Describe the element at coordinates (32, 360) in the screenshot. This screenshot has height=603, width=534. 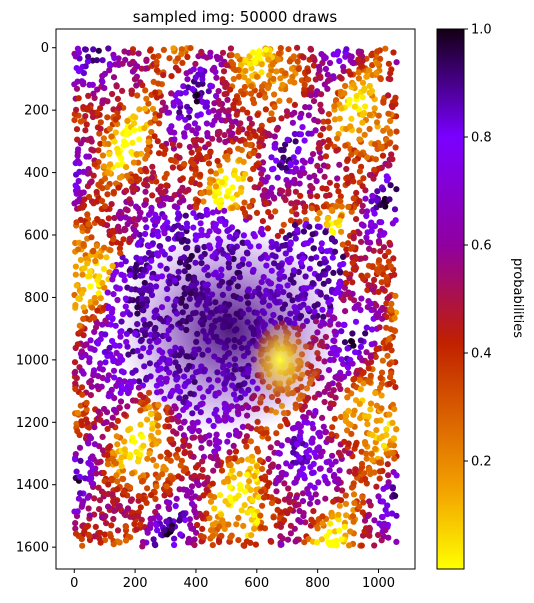
I see `y-tick-label: 1000` at that location.